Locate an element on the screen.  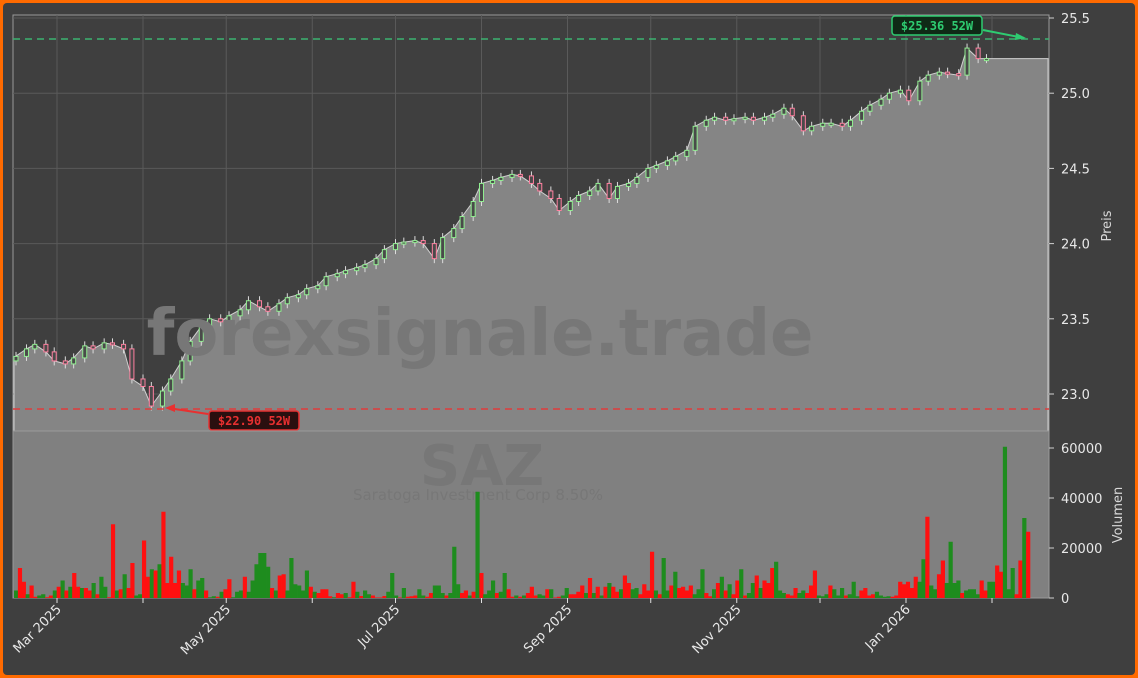
high-52w-label: $25.36 52W is located at coordinates (937, 26).